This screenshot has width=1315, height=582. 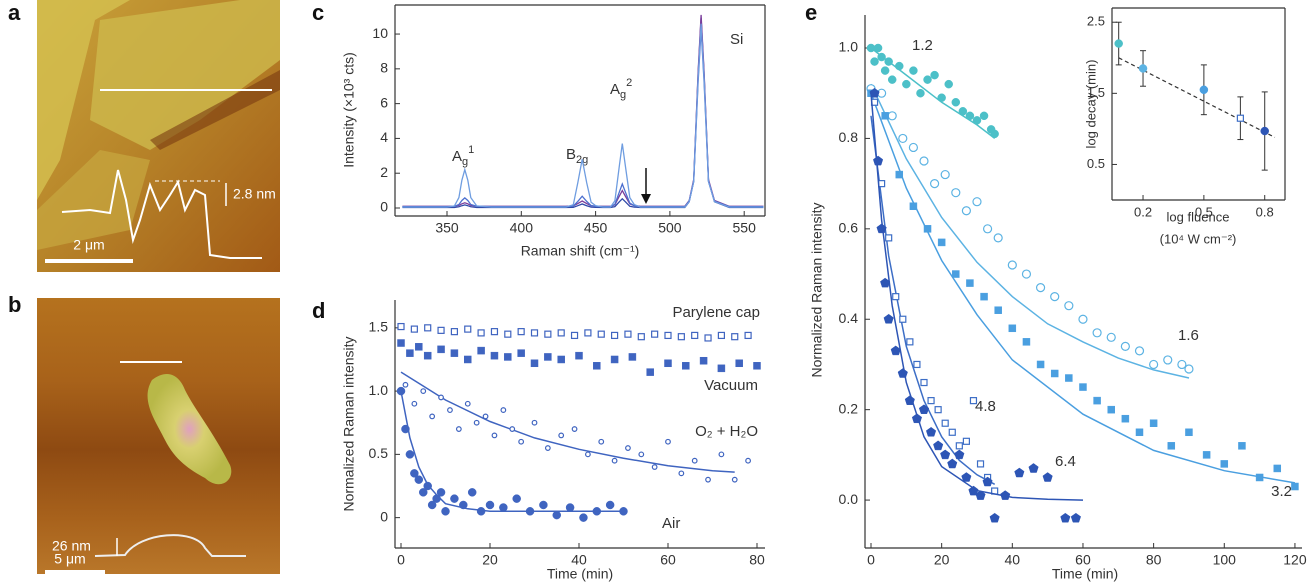 I want to click on y-tick-label: 1.0, so click(x=849, y=47).